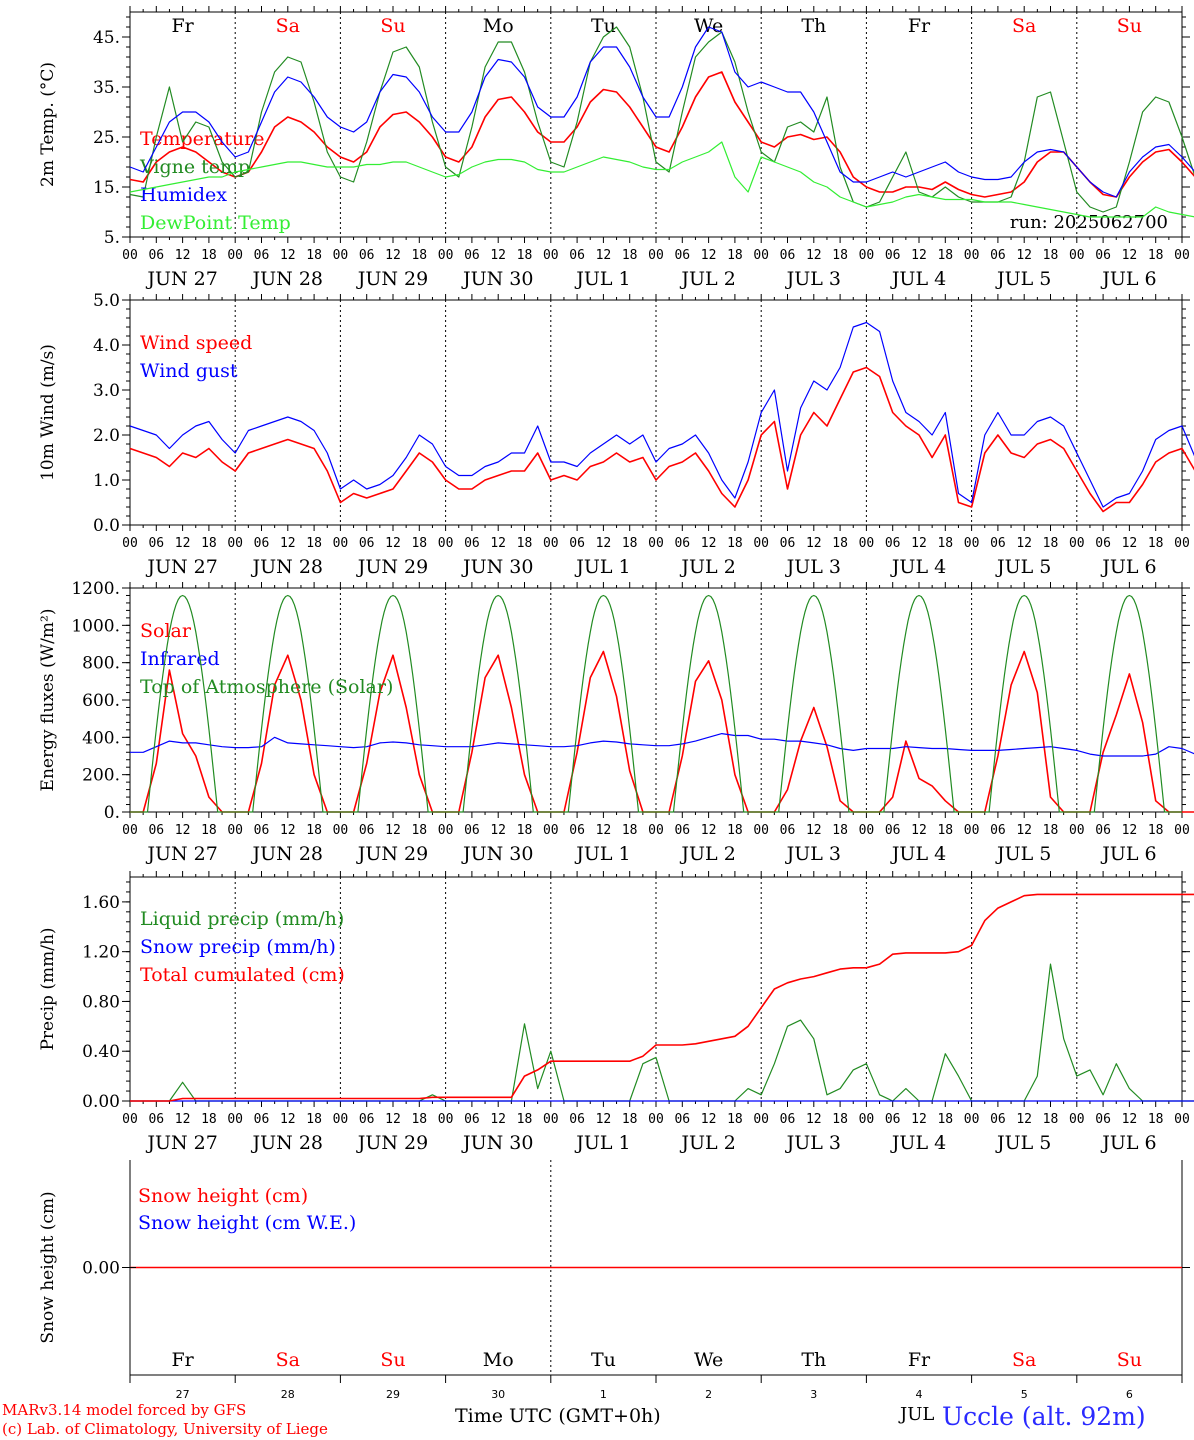  I want to click on series-blue, so click(661, 414).